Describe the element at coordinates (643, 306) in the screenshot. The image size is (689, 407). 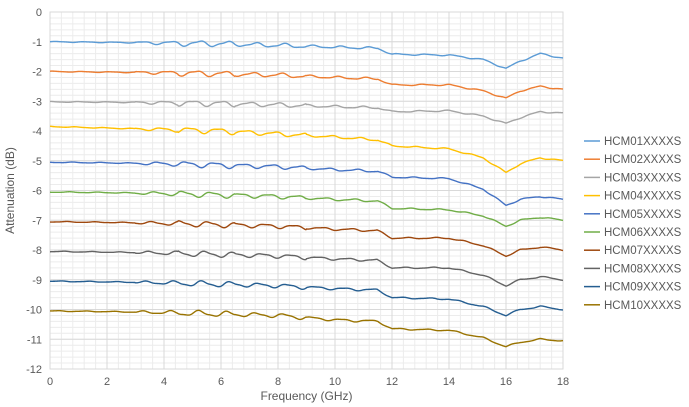
I see `legend-label: HCM10XXXXS` at that location.